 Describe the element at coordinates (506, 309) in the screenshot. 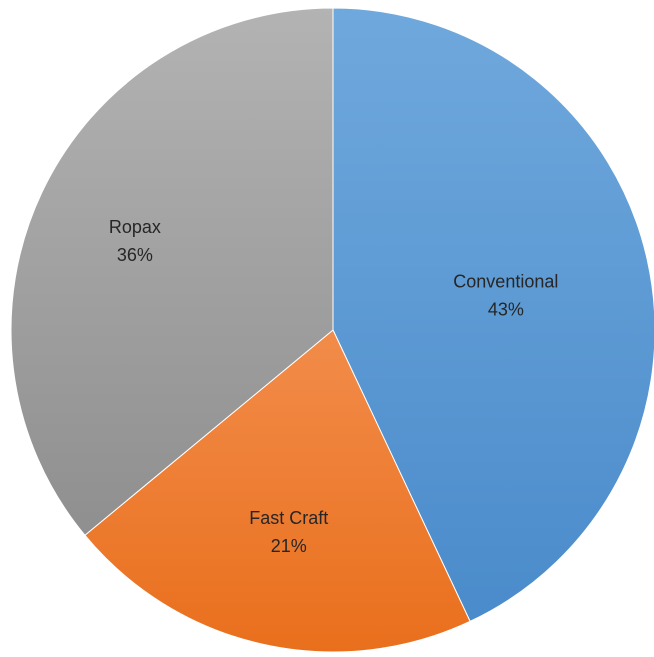

I see `slice-value-conventional: 43%` at that location.